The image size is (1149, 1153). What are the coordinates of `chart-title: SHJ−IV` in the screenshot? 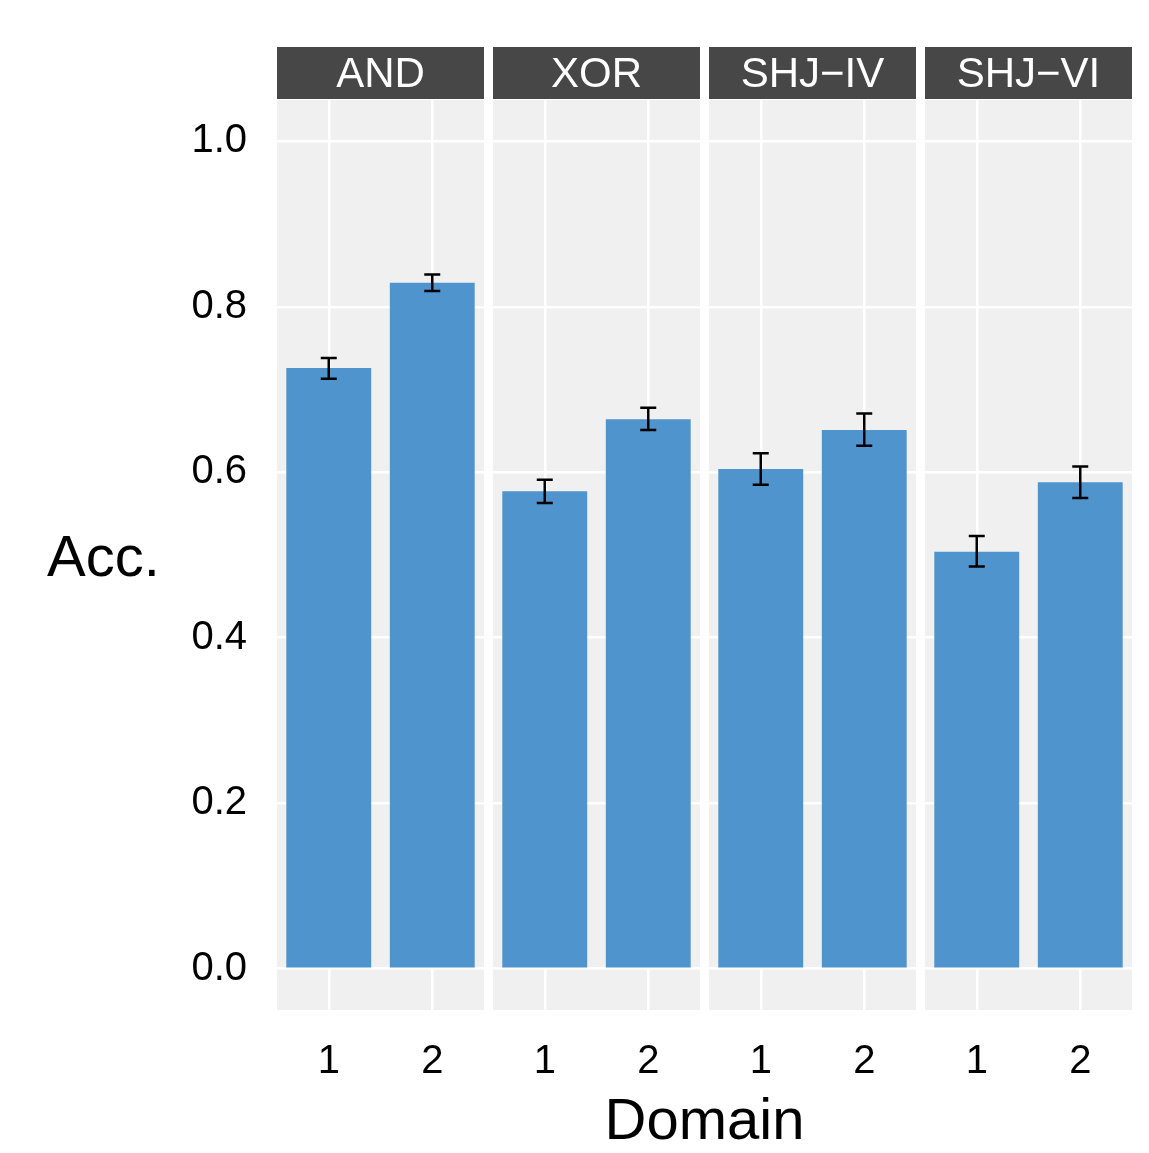 It's located at (812, 73).